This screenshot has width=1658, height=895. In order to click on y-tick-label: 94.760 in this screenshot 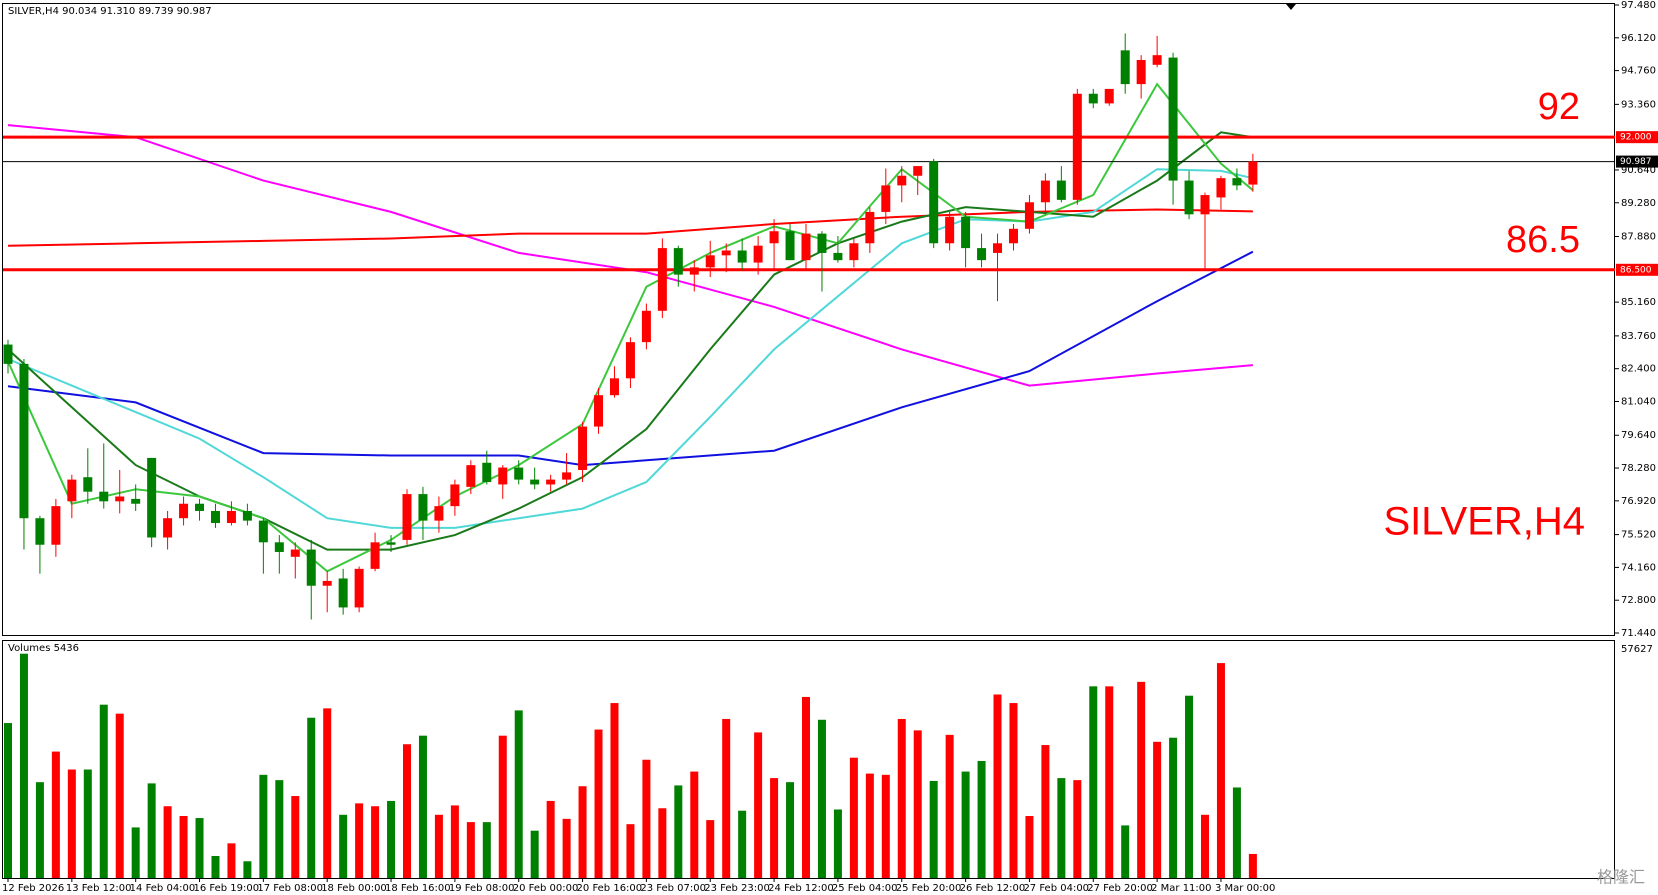, I will do `click(1638, 71)`.